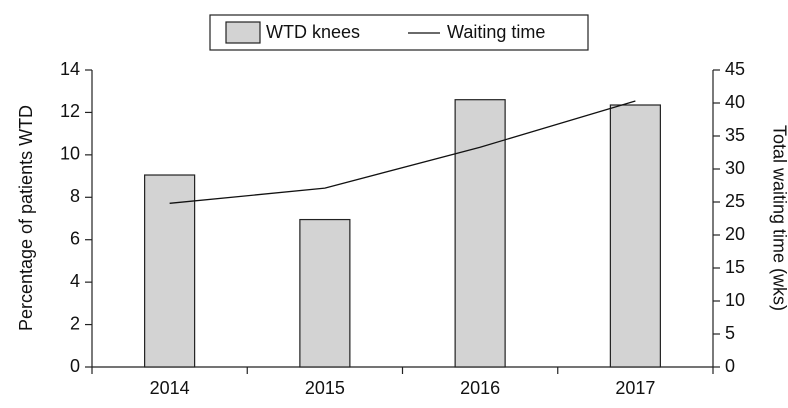 The height and width of the screenshot is (408, 788). I want to click on y2-axis-title: Total waiting time (wks), so click(778, 218).